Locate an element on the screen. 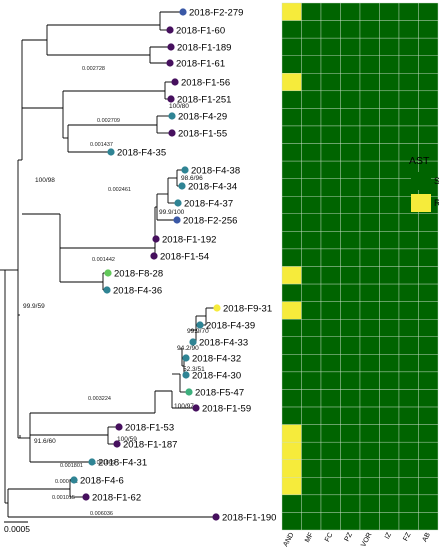 This screenshot has width=439, height=550. tip-label: 2018-F1-56 is located at coordinates (205, 83).